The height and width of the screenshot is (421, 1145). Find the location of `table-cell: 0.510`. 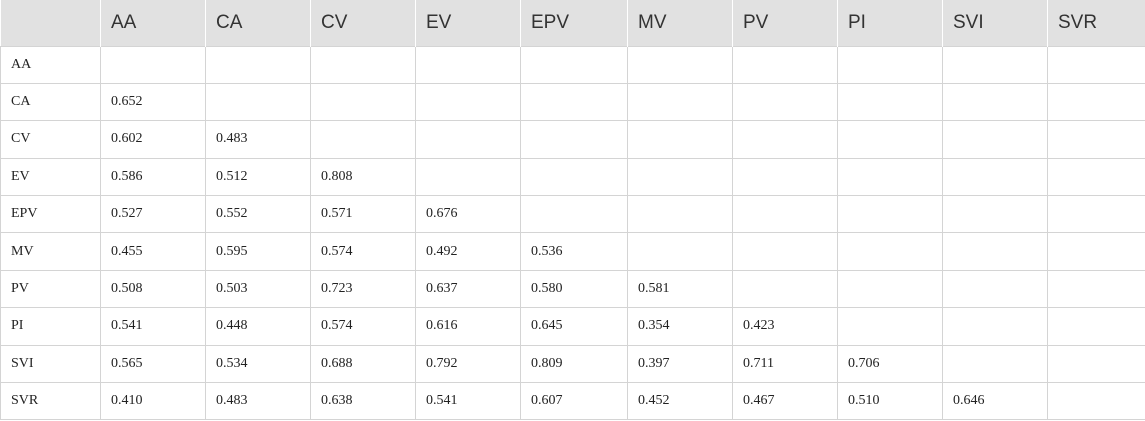

table-cell: 0.510 is located at coordinates (890, 401).